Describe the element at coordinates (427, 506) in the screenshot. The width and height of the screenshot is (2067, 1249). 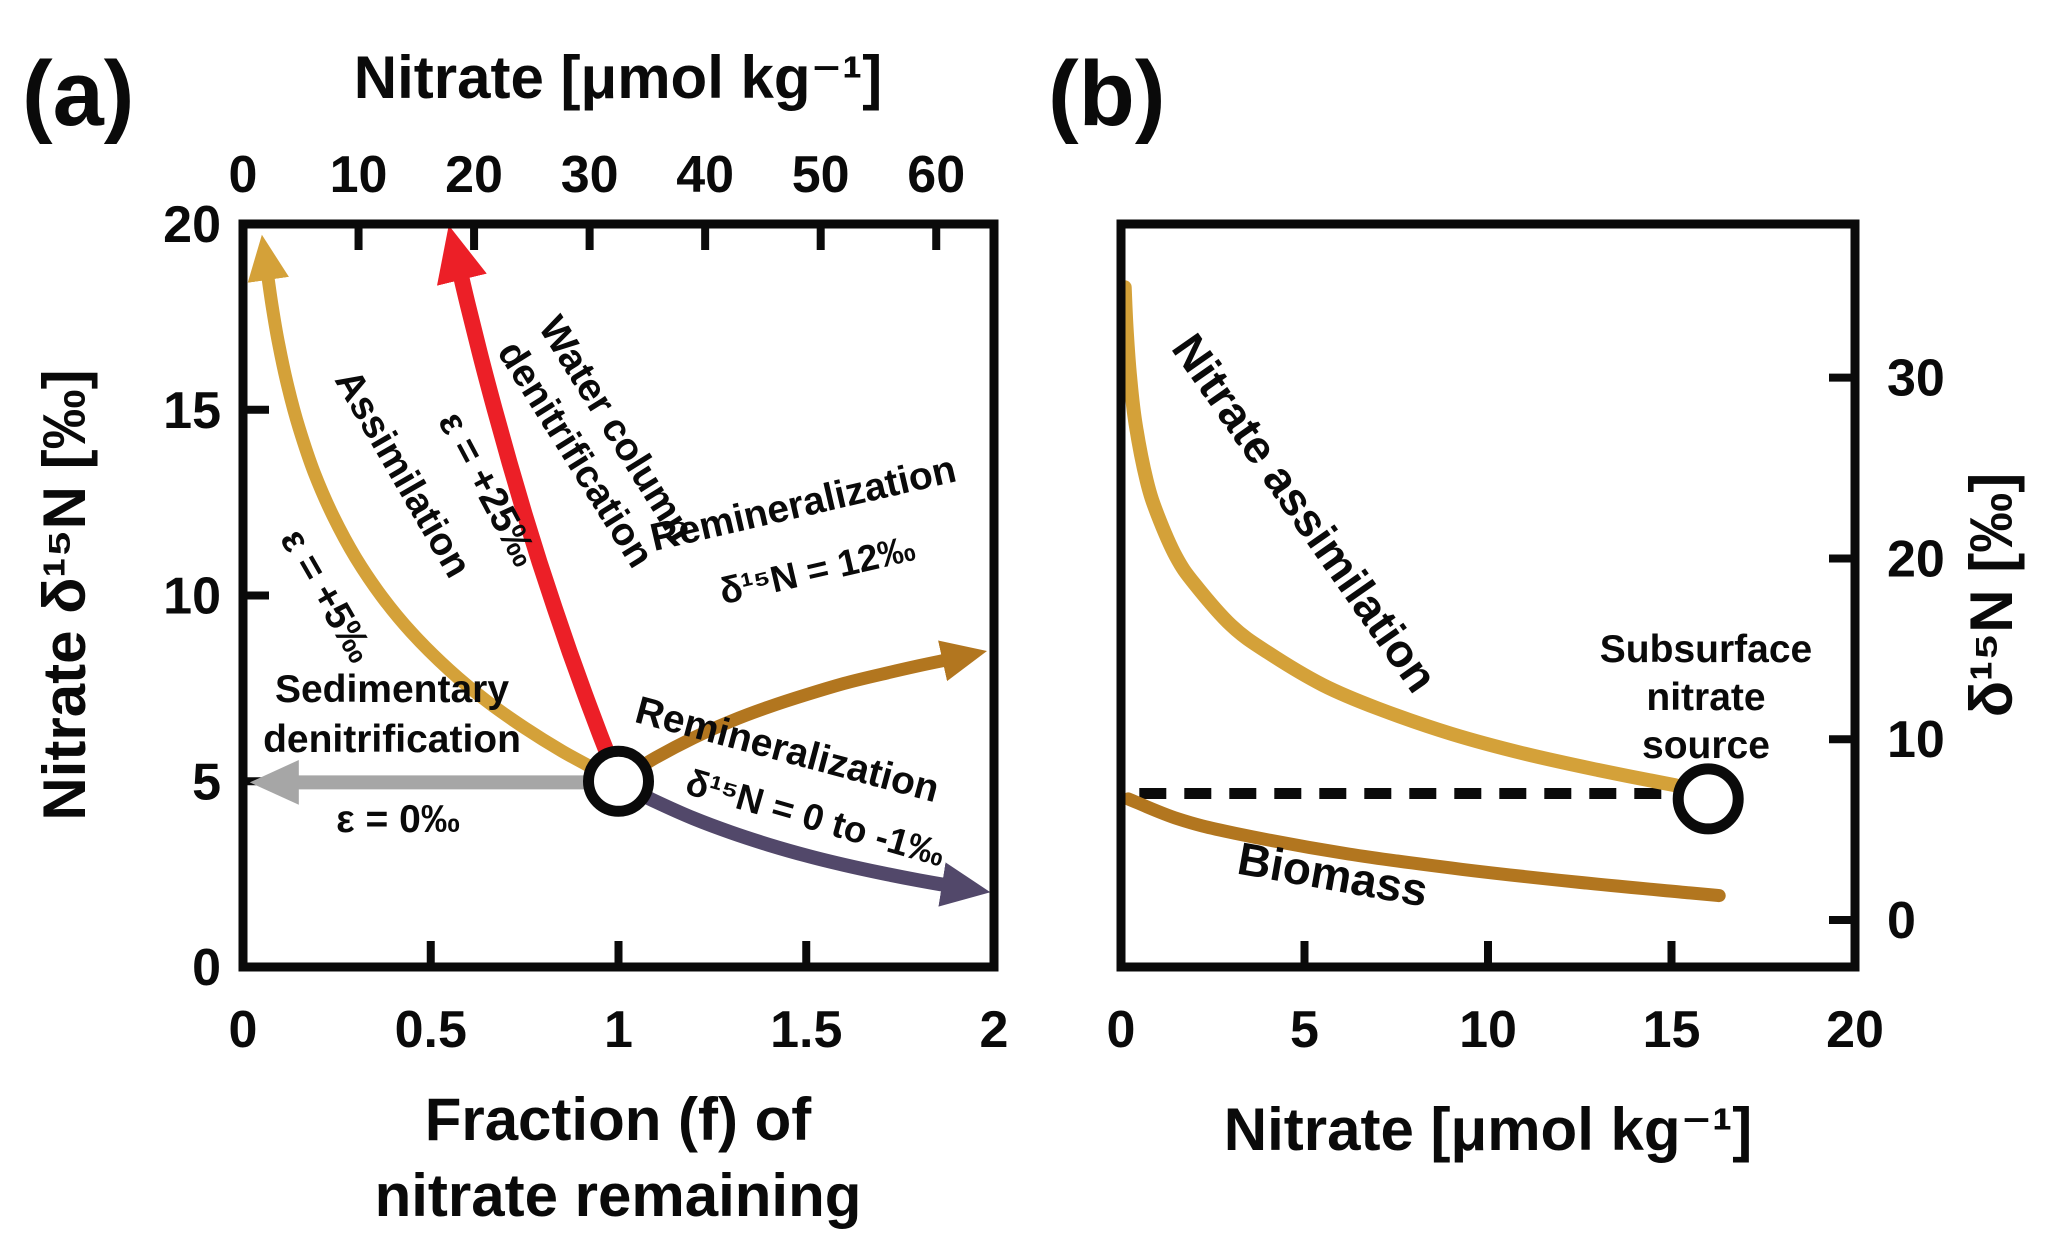
I see `assimilation-curve` at that location.